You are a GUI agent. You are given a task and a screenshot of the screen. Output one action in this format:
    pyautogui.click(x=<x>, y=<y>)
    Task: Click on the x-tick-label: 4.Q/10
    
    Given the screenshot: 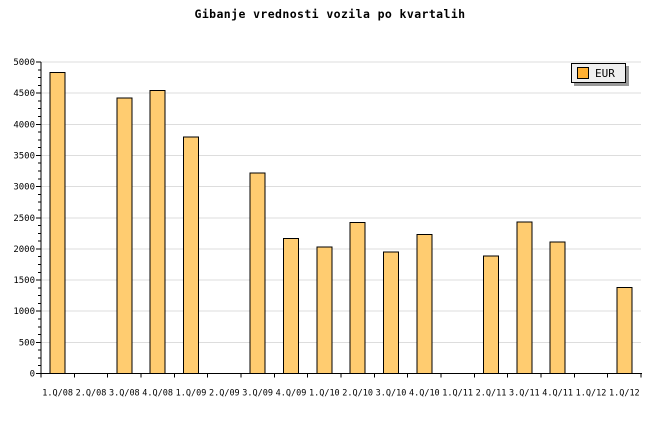 What is the action you would take?
    pyautogui.click(x=424, y=394)
    